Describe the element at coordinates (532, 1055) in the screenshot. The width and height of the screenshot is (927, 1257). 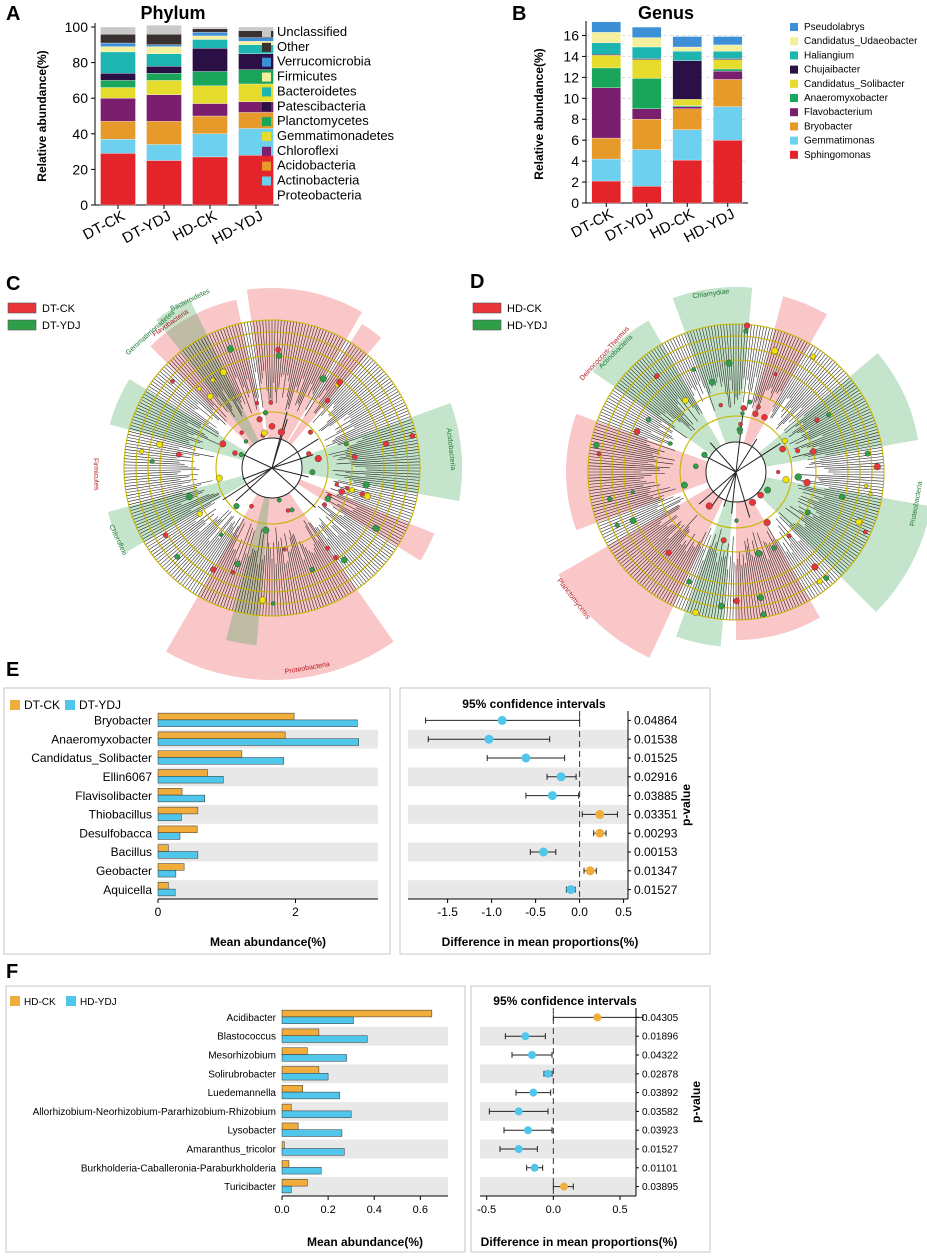
I see `ci-point-mesorhizobium` at that location.